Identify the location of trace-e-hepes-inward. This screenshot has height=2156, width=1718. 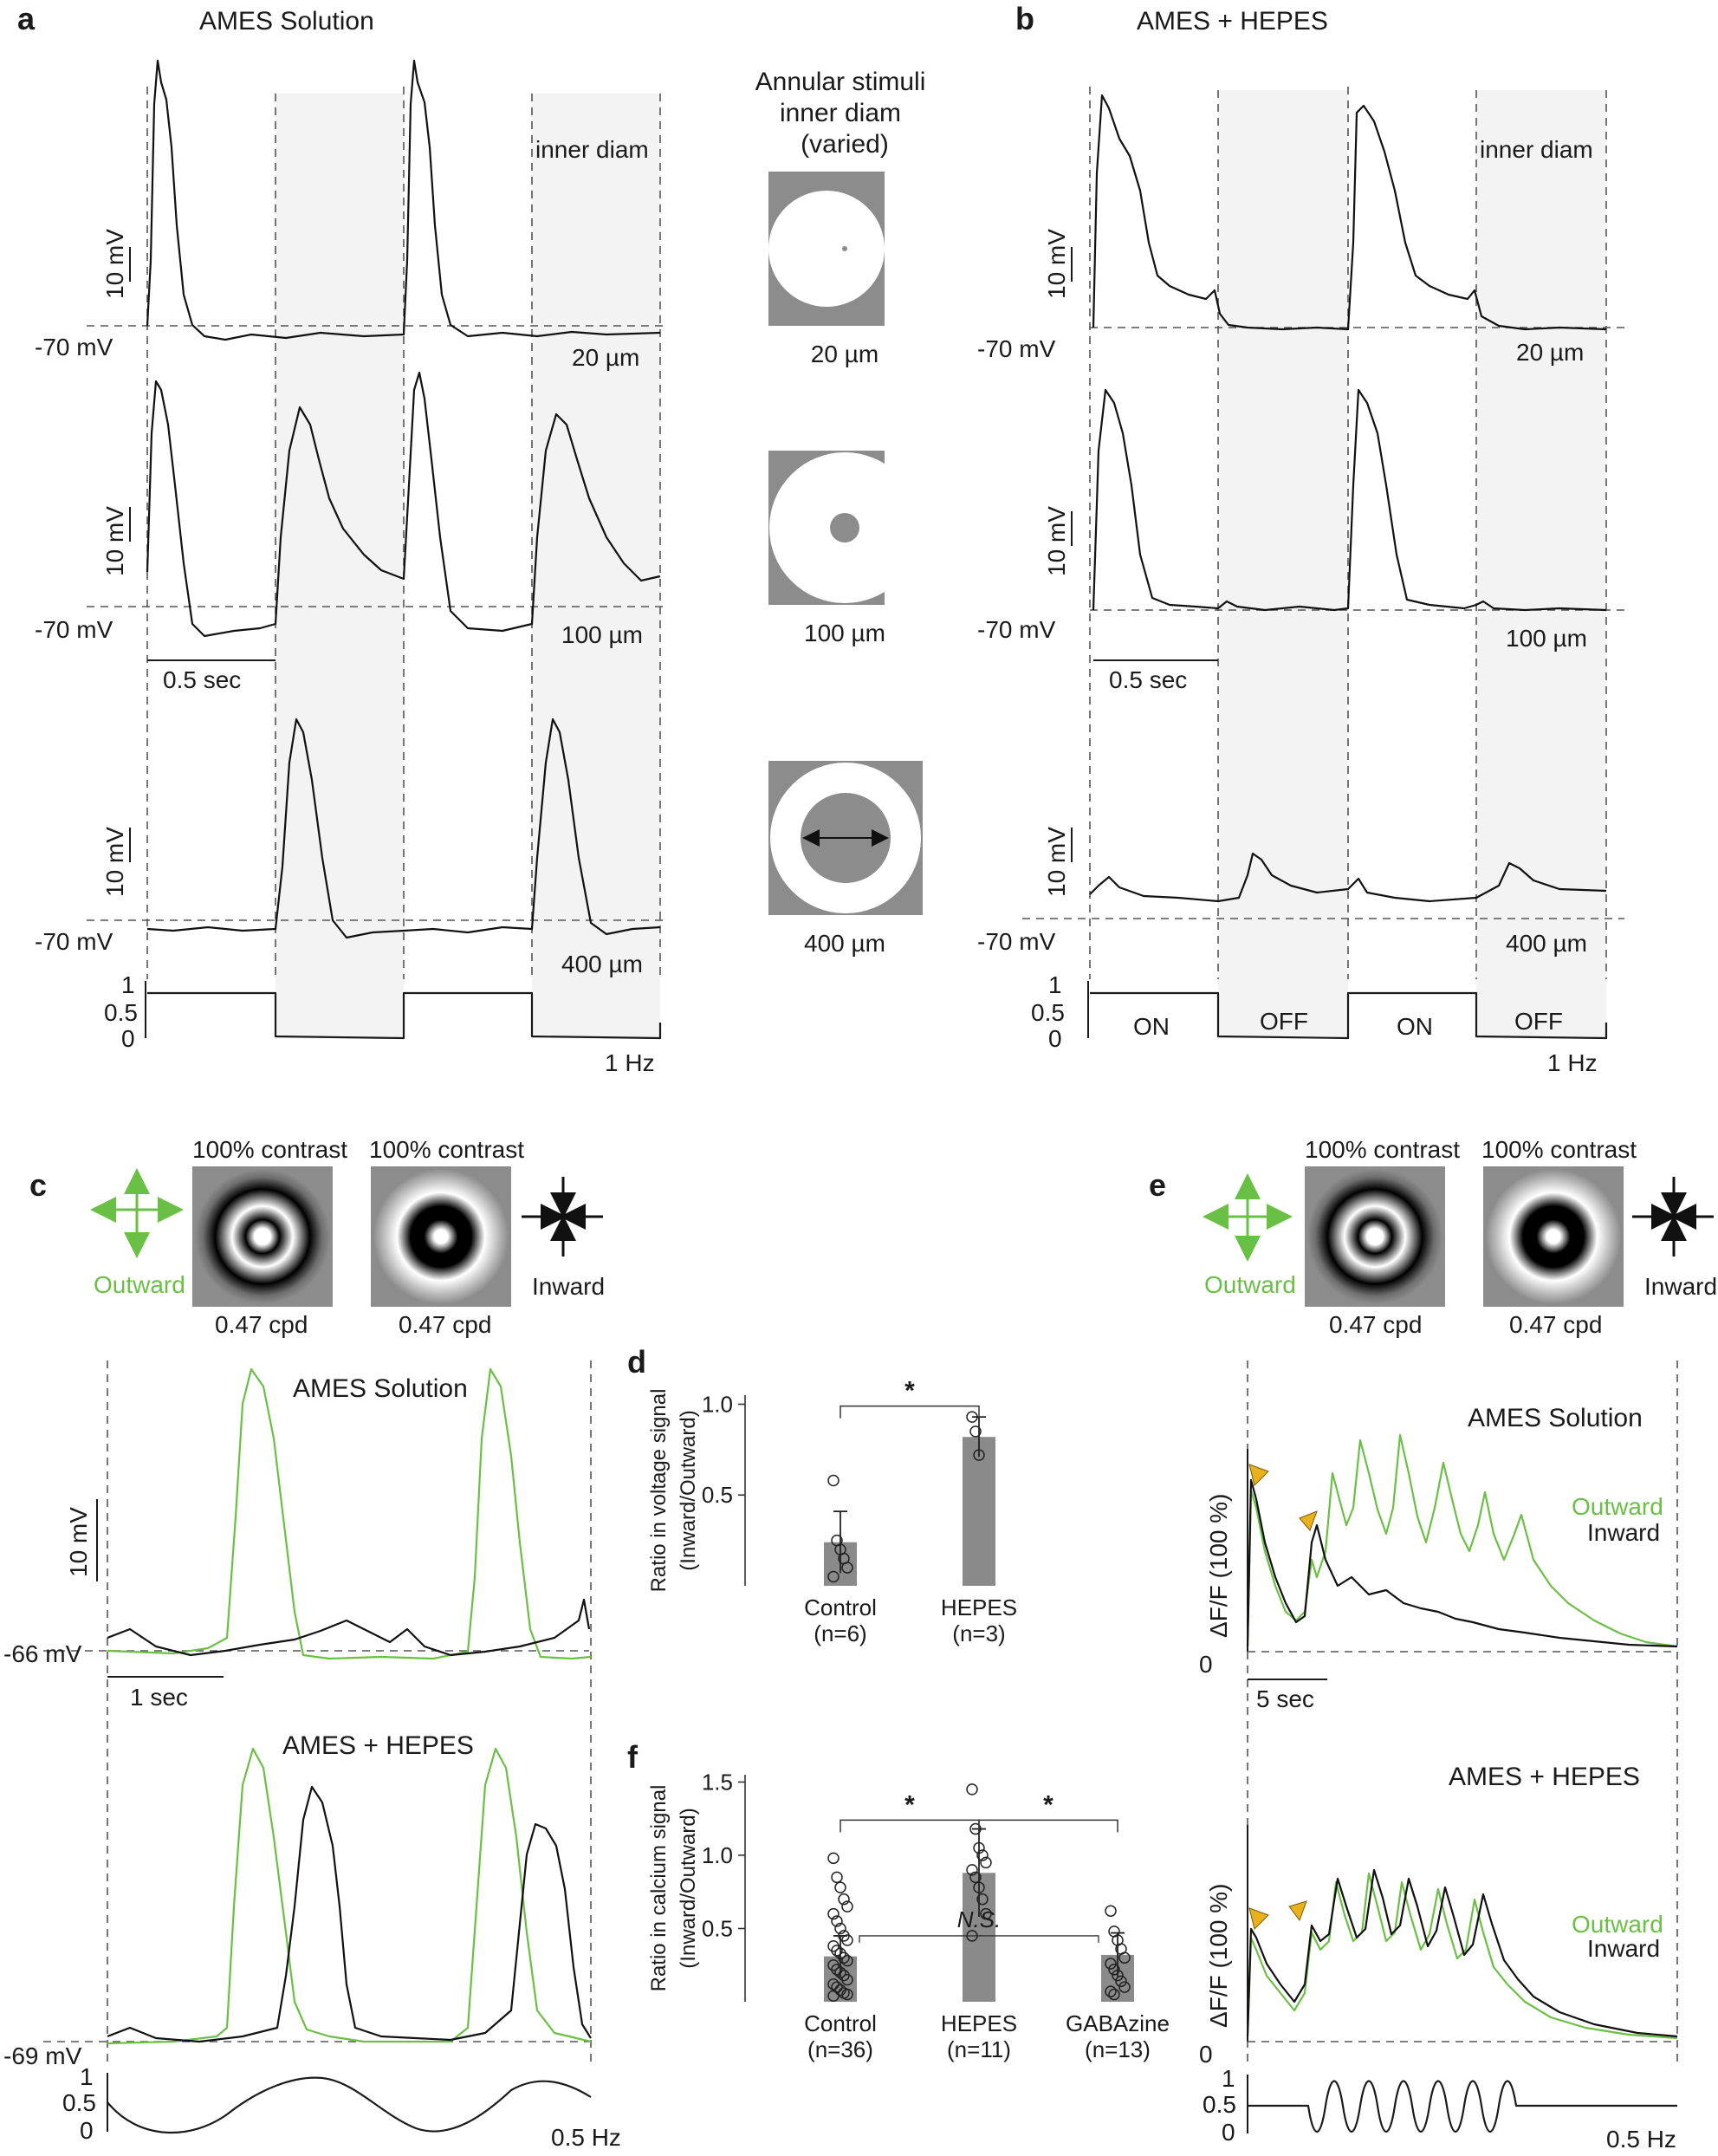
(1462, 1953).